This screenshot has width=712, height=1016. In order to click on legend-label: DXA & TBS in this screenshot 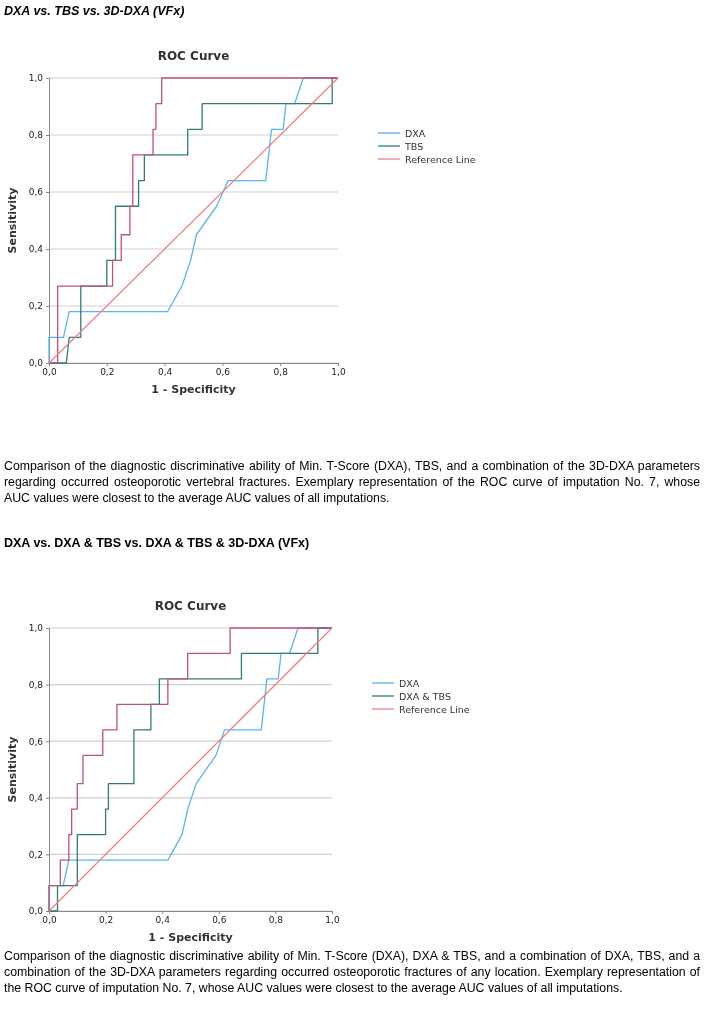, I will do `click(425, 696)`.